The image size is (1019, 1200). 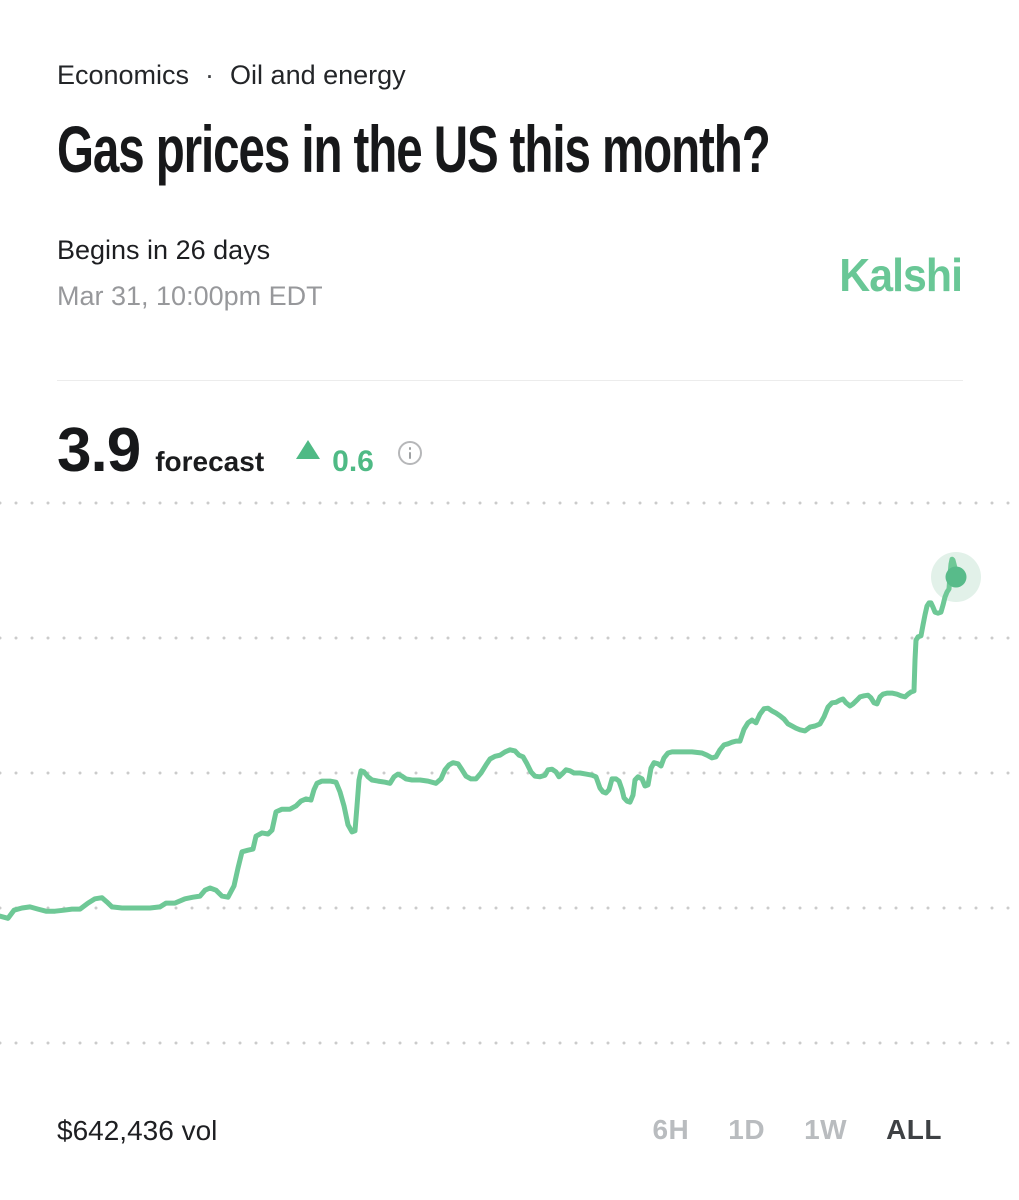 What do you see at coordinates (99, 450) in the screenshot?
I see `forecast-value: 3.9` at bounding box center [99, 450].